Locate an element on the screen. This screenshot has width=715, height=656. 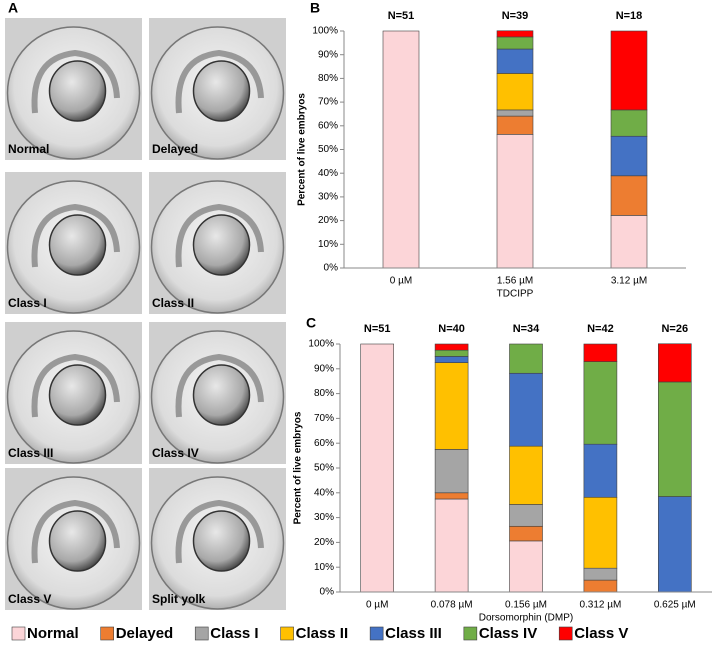
image-caption: Split yolk is located at coordinates (179, 599).